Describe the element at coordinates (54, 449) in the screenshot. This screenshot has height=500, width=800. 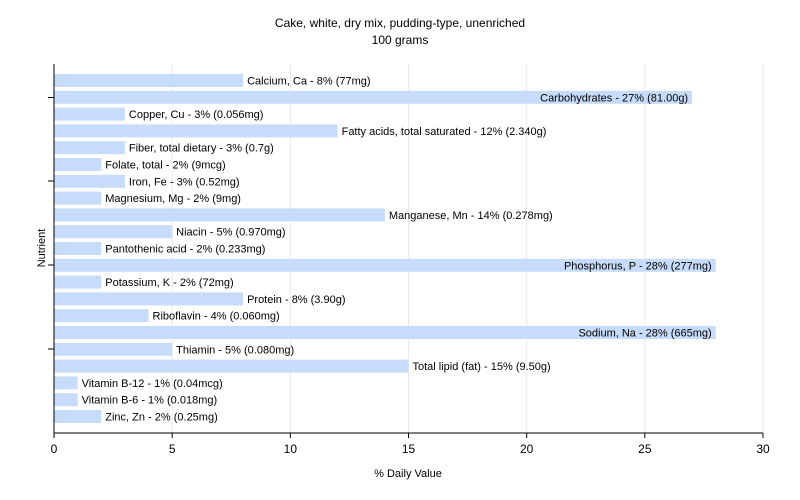
I see `x-tick-label: 0` at that location.